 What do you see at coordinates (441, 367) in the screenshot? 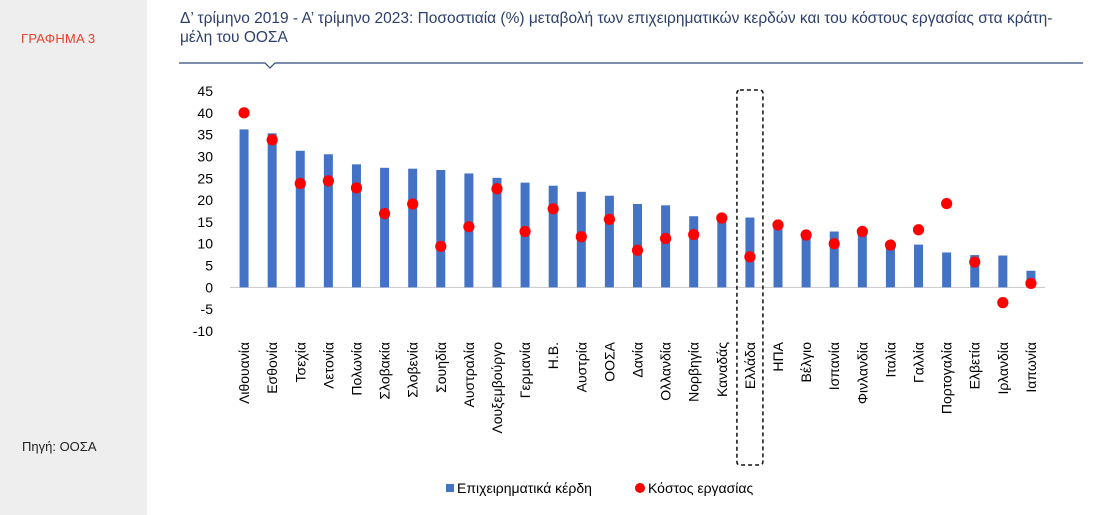
I see `x-tick-label: Σουηδία` at bounding box center [441, 367].